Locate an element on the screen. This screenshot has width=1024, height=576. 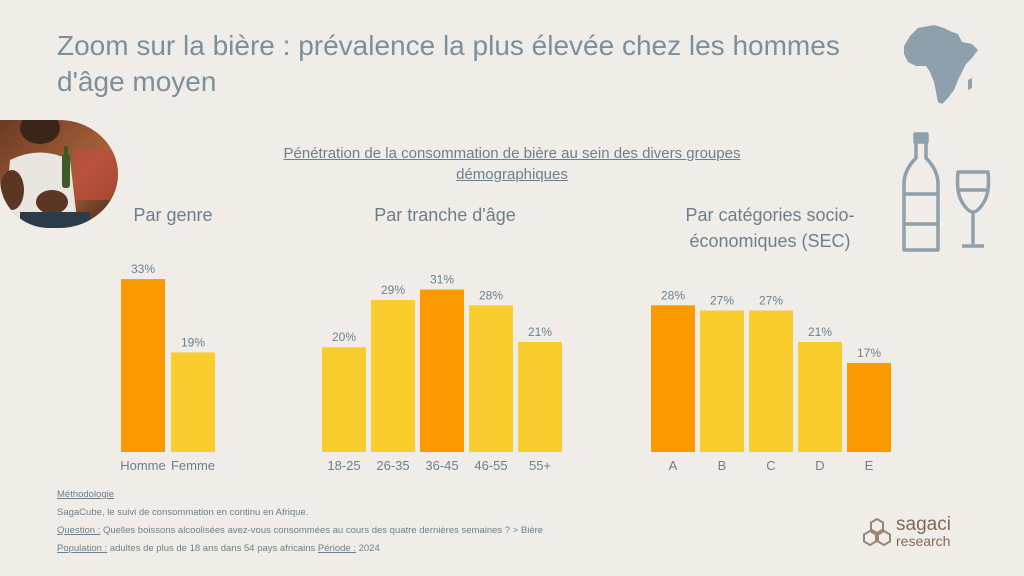
sagaci-hexagon-logo-icon is located at coordinates (877, 534).